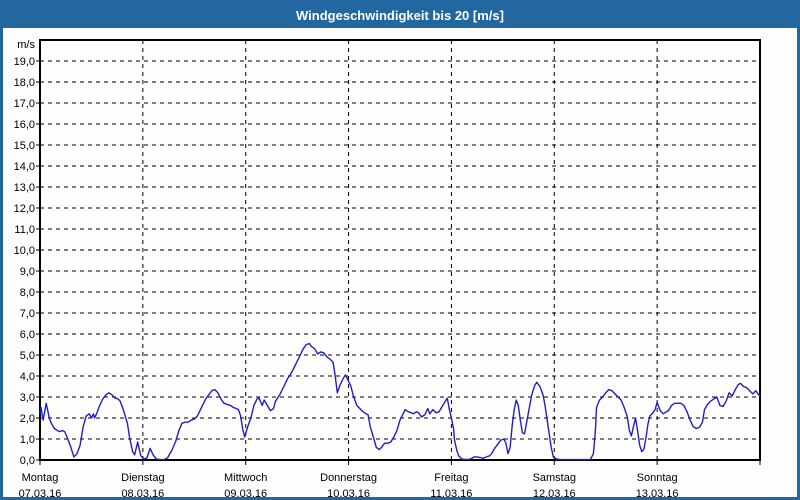  What do you see at coordinates (451, 492) in the screenshot?
I see `x-axis-date-label: 11.03.16` at bounding box center [451, 492].